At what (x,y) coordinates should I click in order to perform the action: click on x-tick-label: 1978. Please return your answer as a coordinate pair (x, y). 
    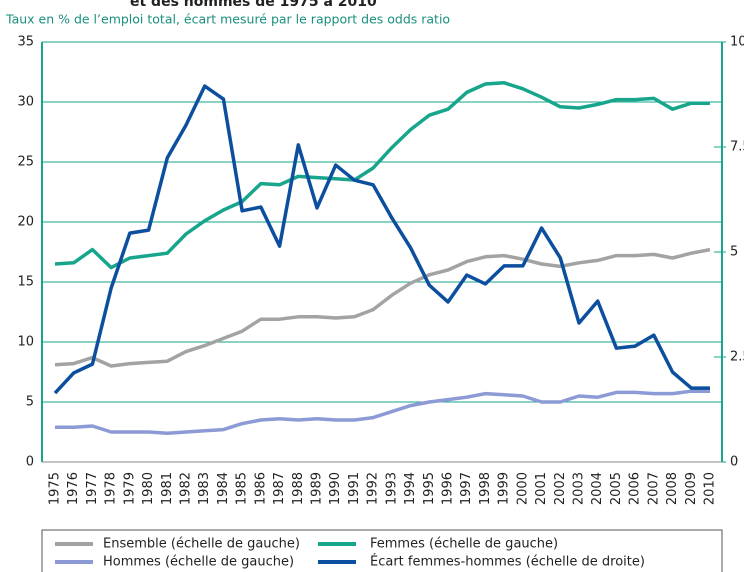
    Looking at the image, I should click on (111, 488).